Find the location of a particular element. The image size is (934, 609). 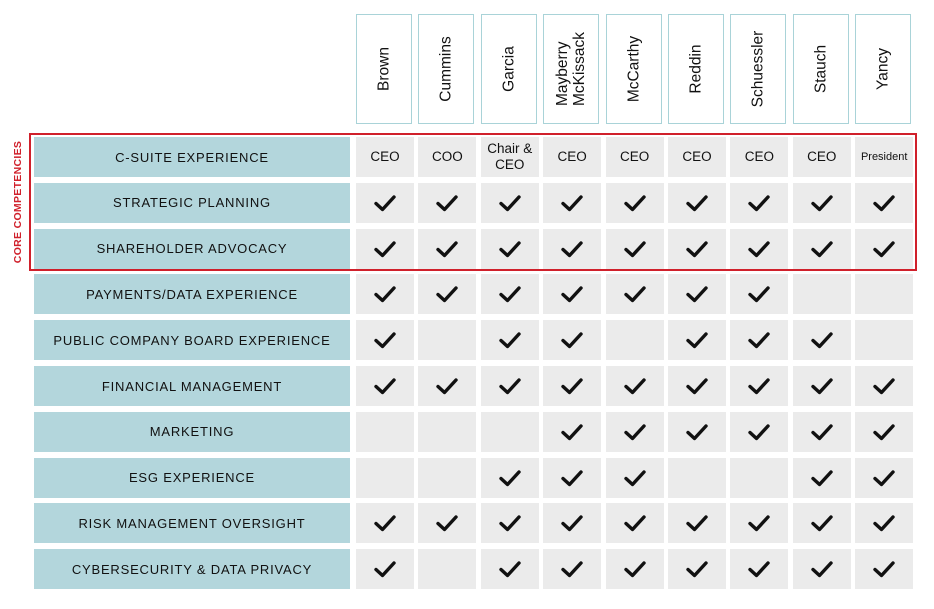

director-name: Reddin is located at coordinates (696, 69).